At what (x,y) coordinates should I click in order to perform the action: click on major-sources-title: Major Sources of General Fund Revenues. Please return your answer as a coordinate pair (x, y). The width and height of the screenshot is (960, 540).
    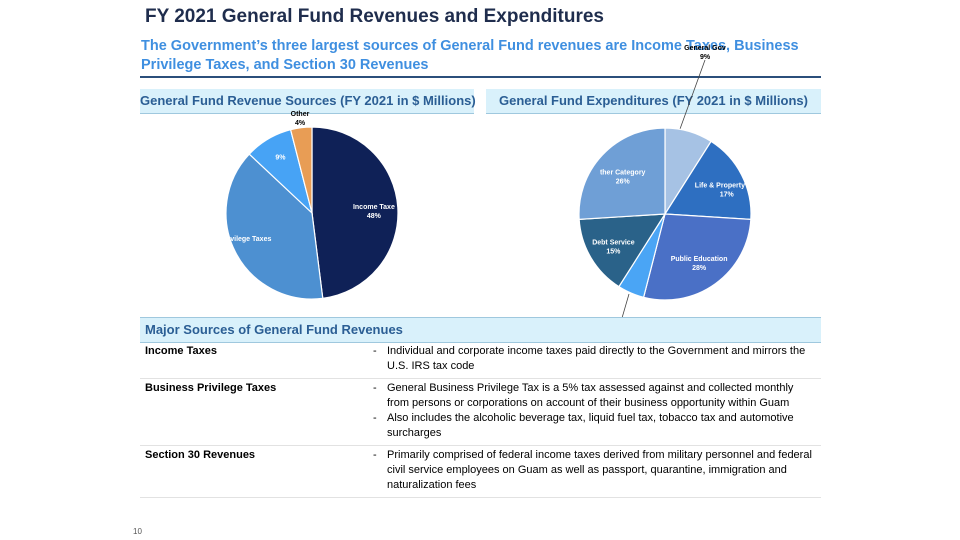
    Looking at the image, I should click on (274, 329).